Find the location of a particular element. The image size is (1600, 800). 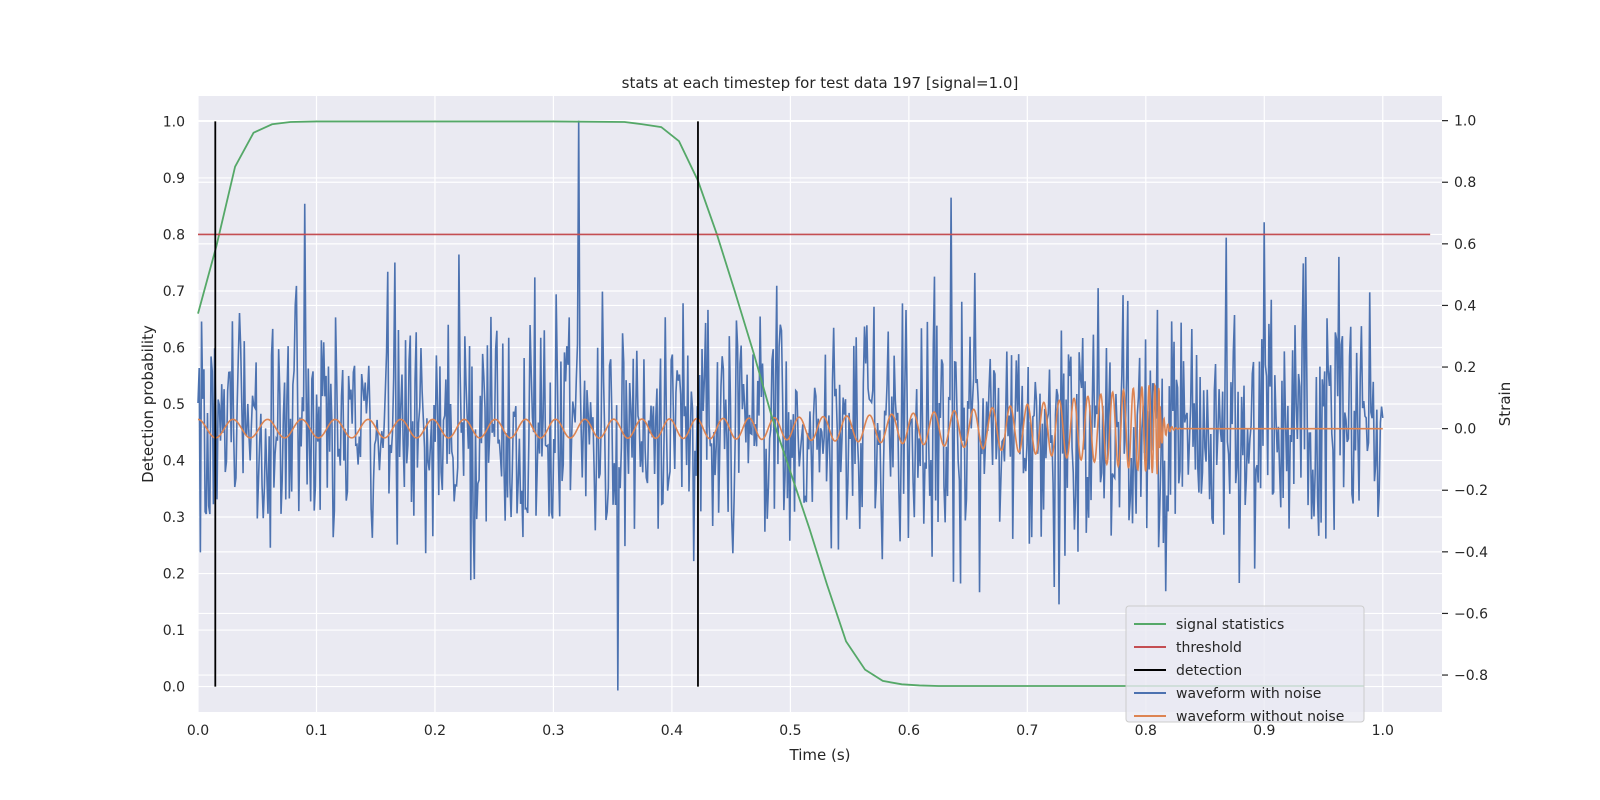

x-tick-label: 0.7 is located at coordinates (1027, 731).